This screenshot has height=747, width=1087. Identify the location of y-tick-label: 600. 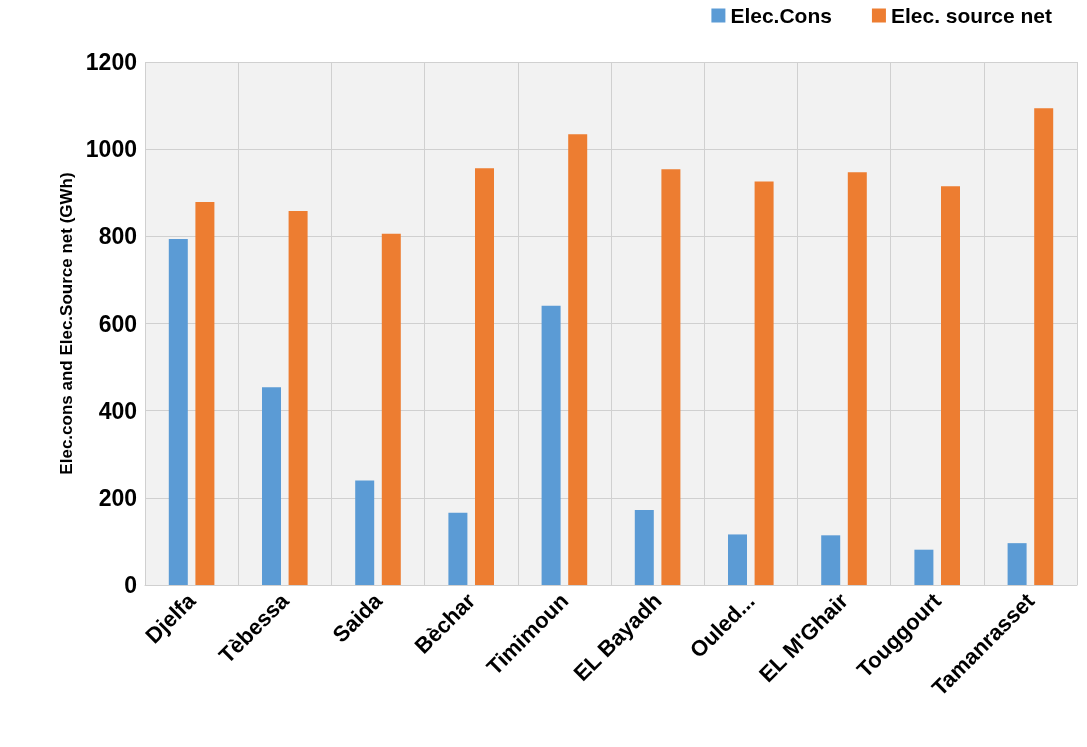
(117, 323).